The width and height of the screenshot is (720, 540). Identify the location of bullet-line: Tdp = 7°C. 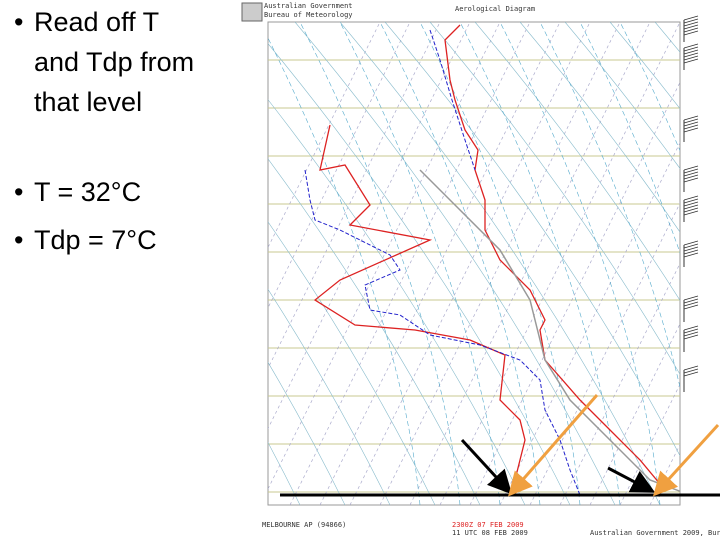
(85, 240).